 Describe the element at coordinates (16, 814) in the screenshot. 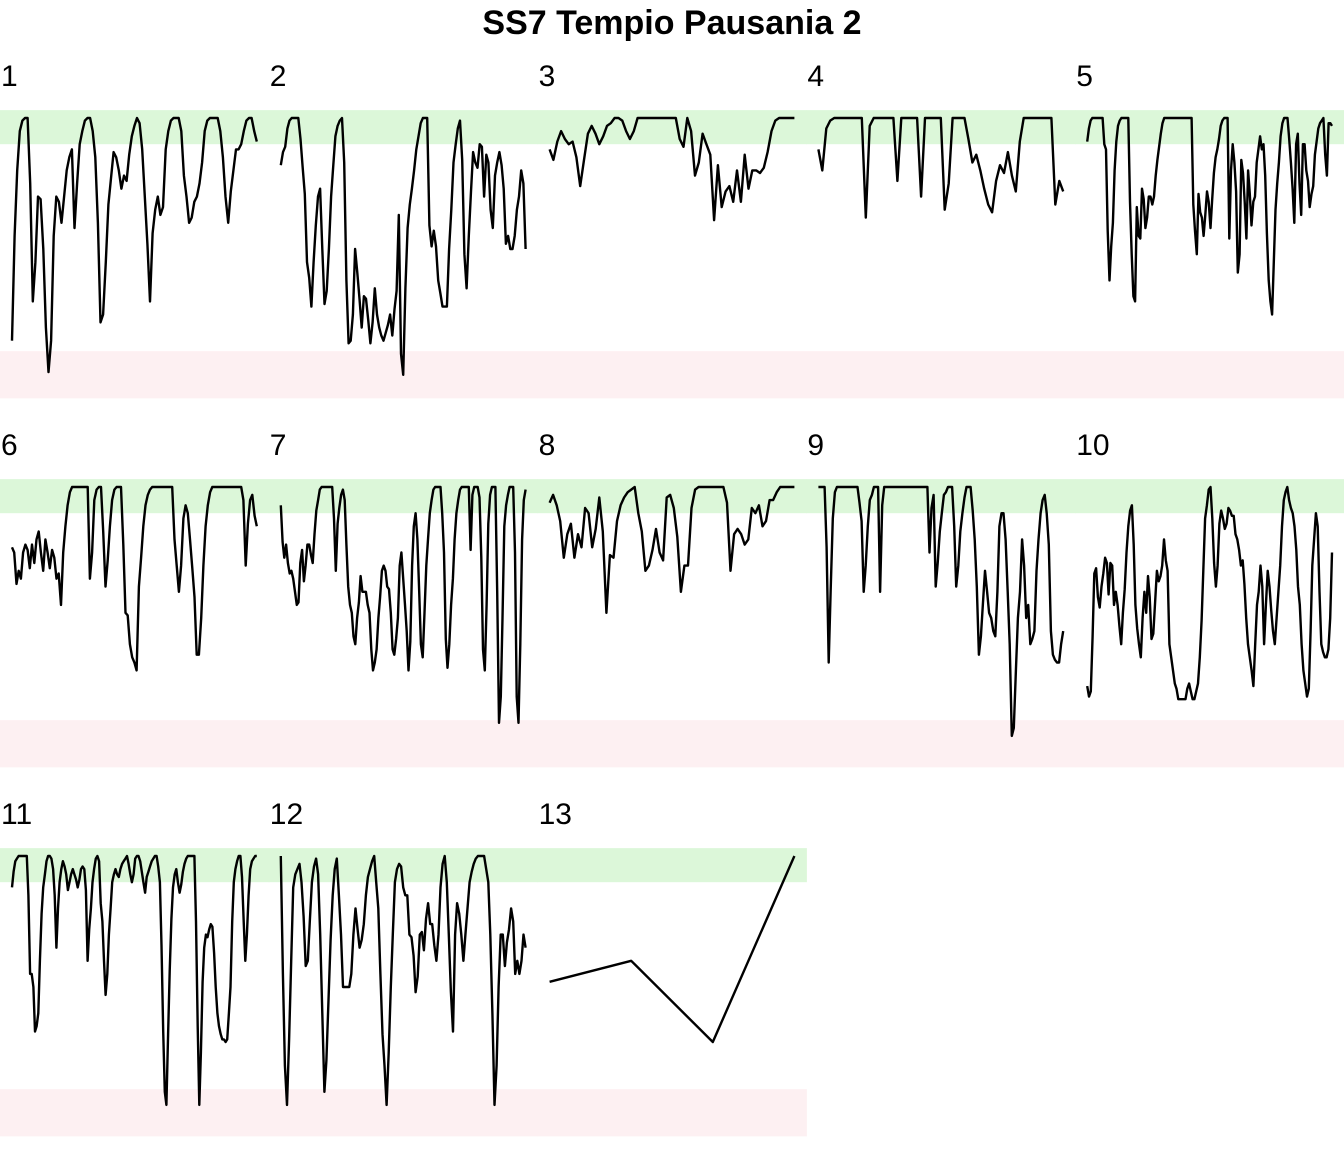

I see `panel-label-11: 11` at that location.